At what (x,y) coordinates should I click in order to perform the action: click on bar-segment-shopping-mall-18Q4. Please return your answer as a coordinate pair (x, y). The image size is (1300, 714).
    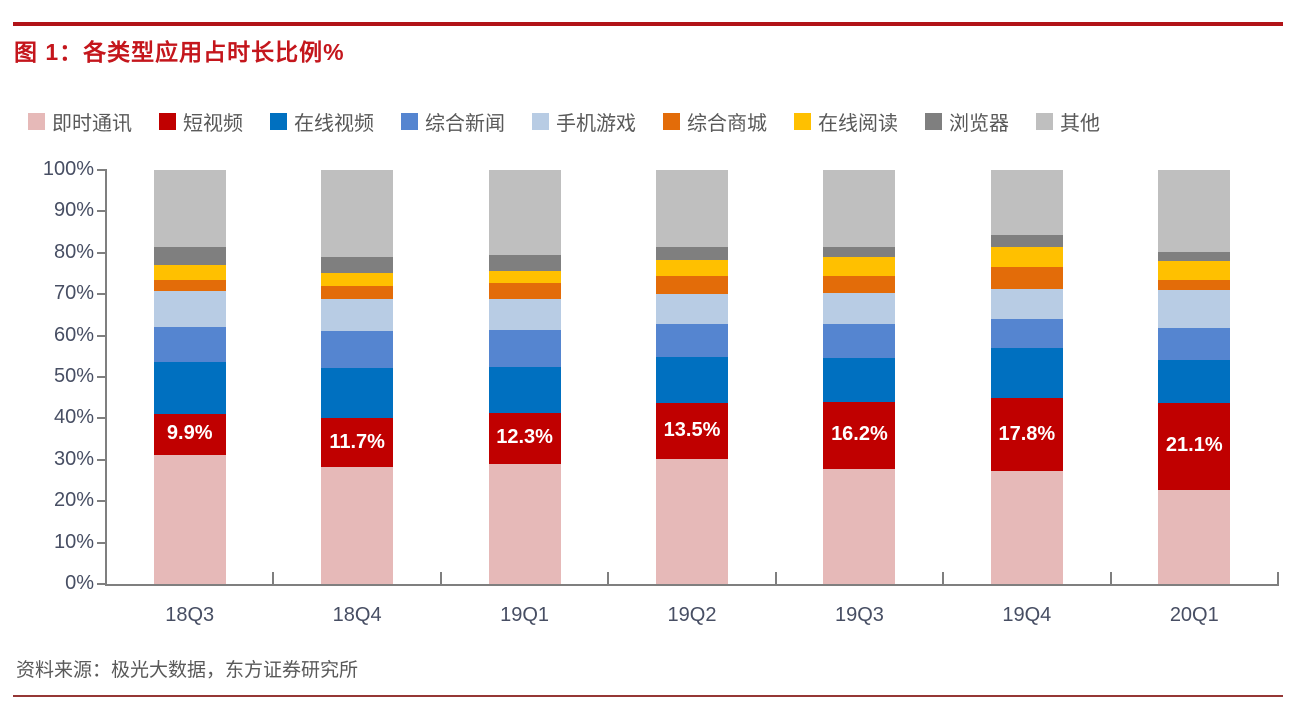
    Looking at the image, I should click on (357, 292).